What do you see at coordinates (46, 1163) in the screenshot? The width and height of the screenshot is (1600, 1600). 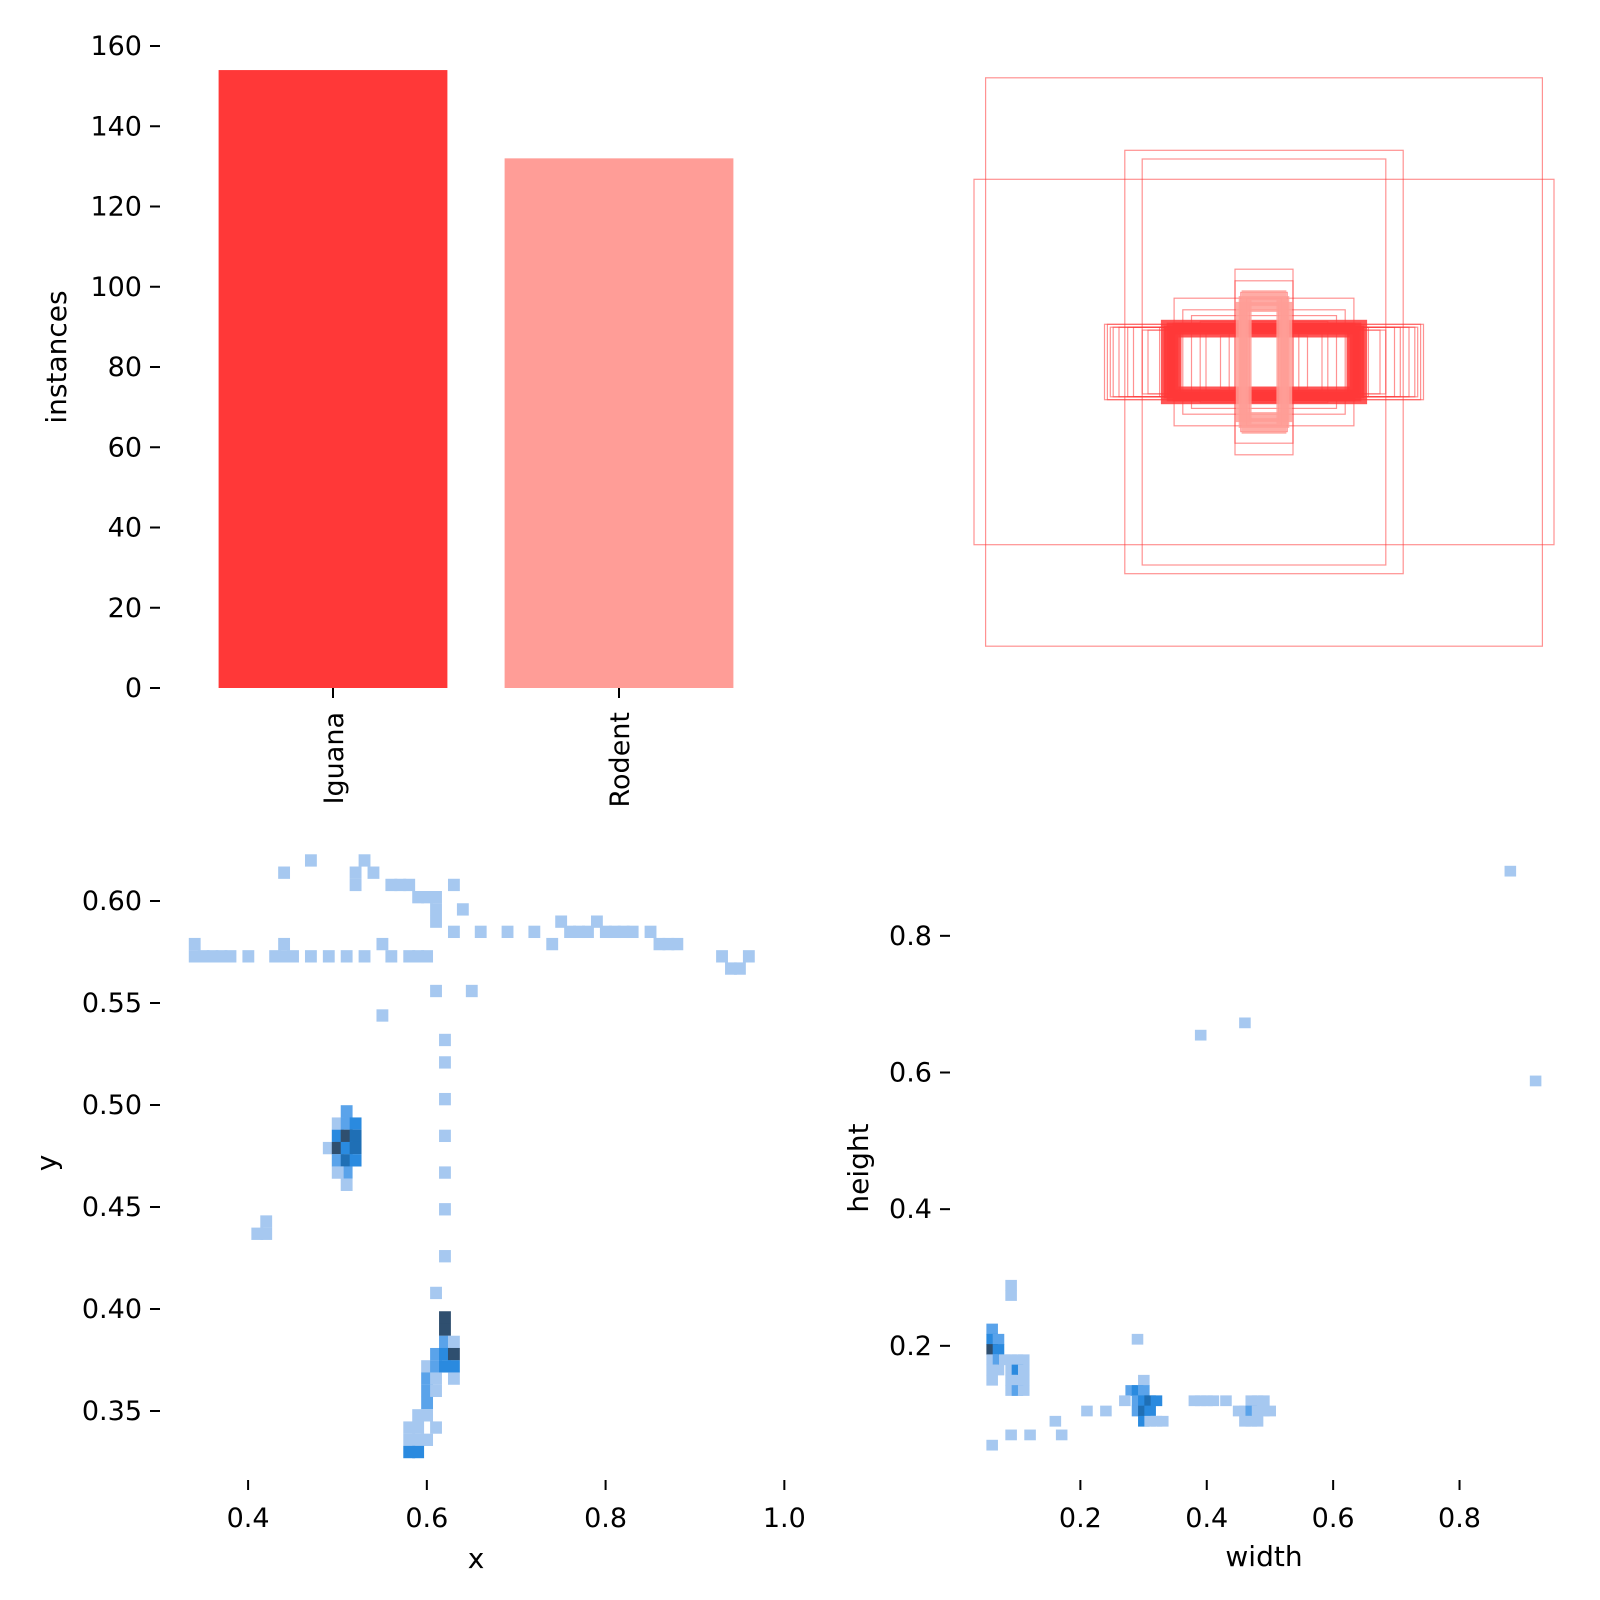 I see `y-axis-label: y` at bounding box center [46, 1163].